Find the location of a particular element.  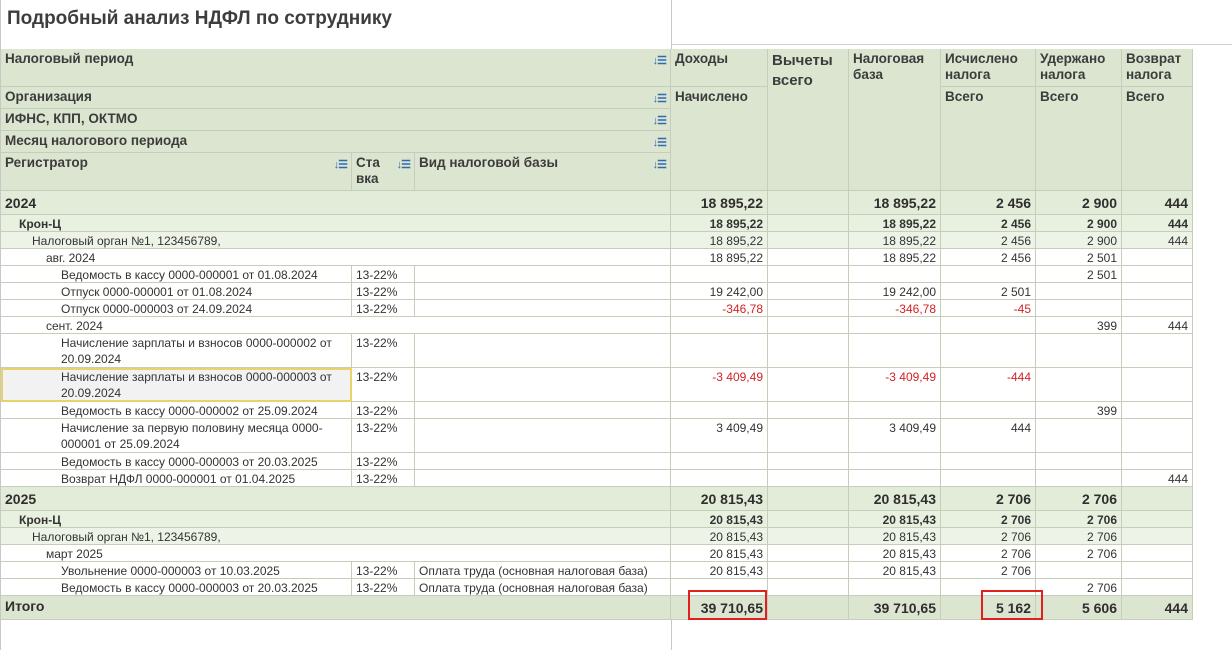

header-organization: Организация ↓☰ is located at coordinates (336, 98).